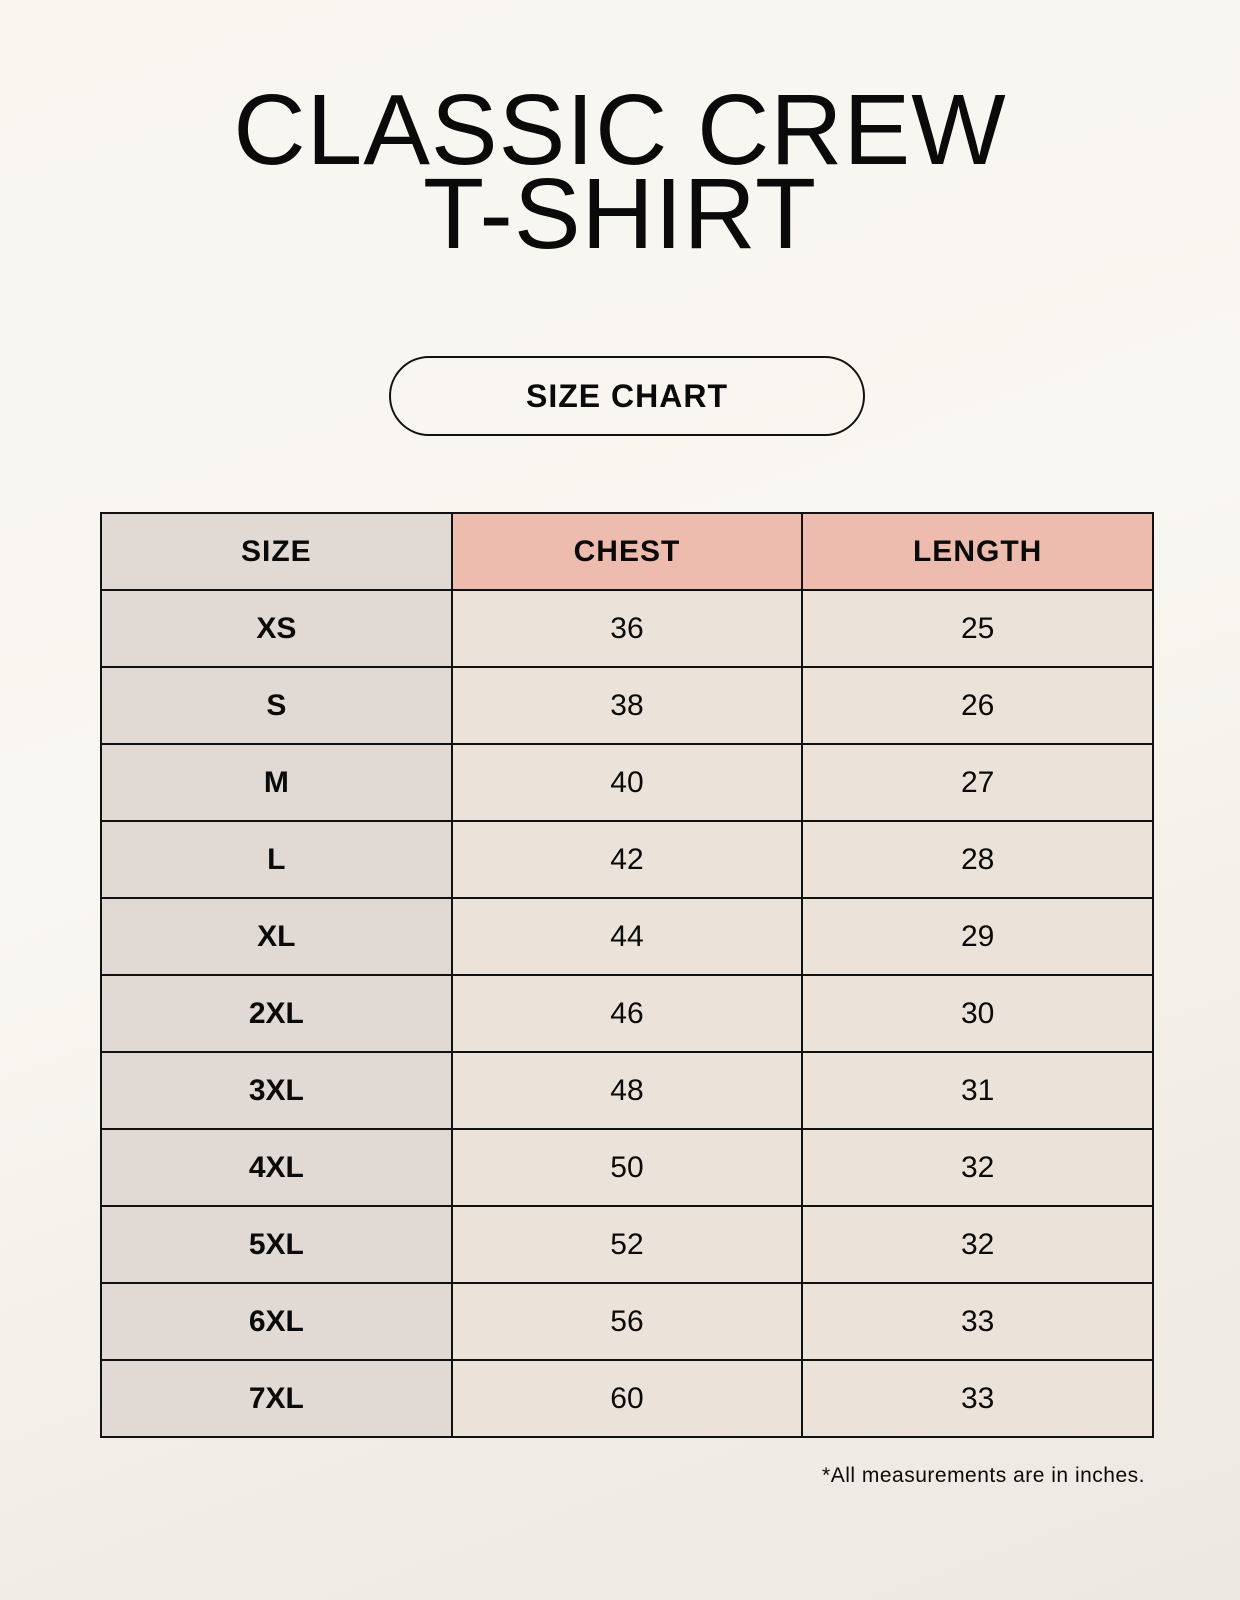 The image size is (1240, 1600). I want to click on table-row: 4XL 50 32, so click(627, 1167).